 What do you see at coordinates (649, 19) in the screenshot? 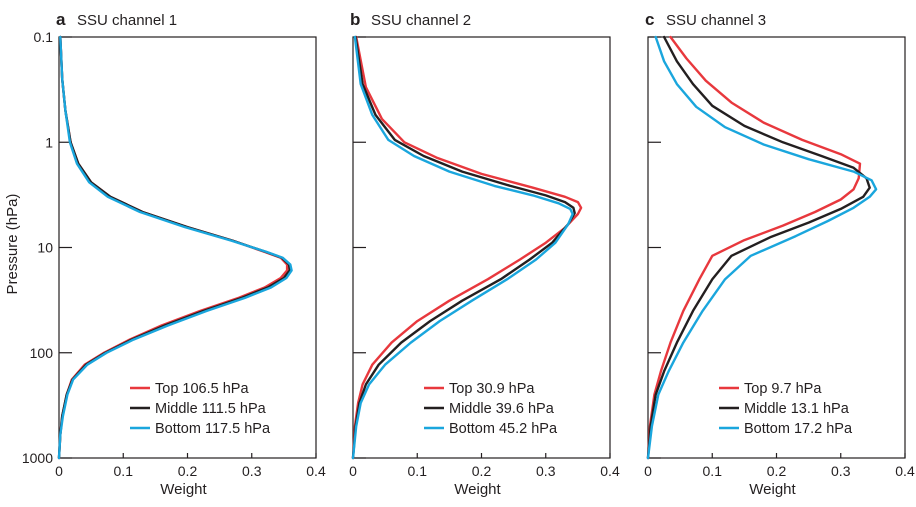
I see `panel-letter: c` at bounding box center [649, 19].